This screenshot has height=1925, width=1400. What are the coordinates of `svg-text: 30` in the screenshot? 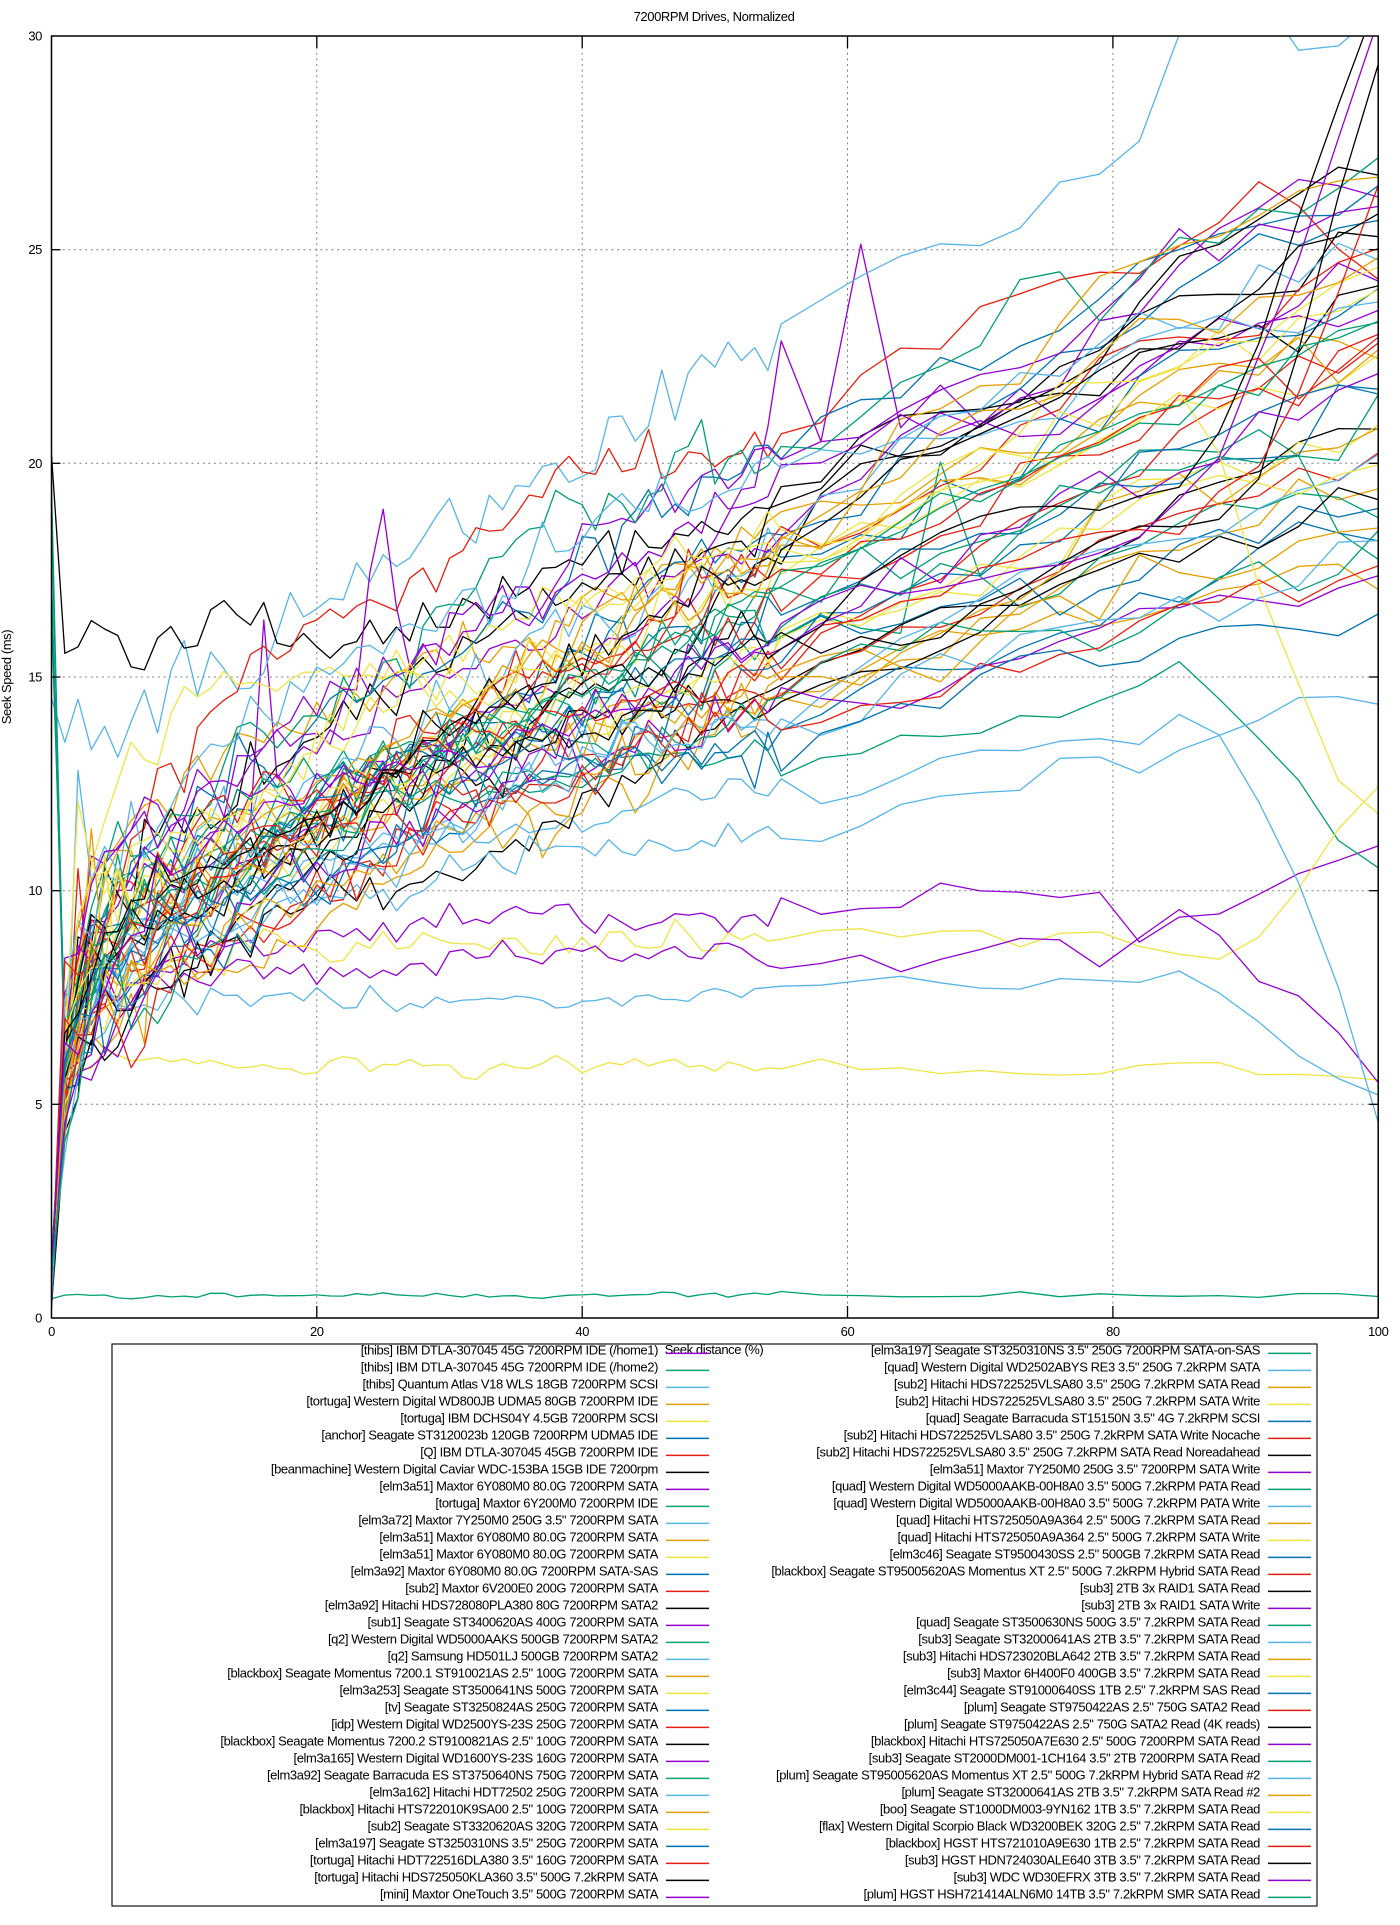 It's located at (35, 36).